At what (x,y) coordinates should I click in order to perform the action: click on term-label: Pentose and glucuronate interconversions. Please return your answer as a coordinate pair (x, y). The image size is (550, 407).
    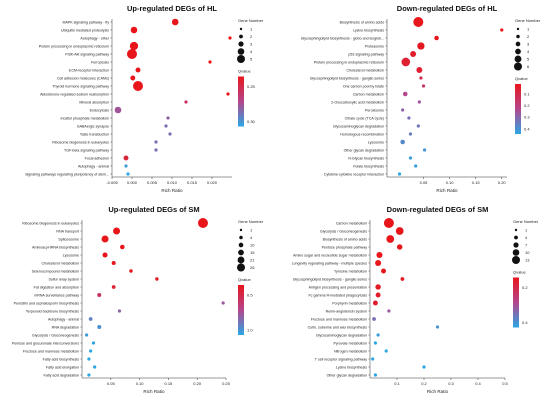
    Looking at the image, I should click on (45, 343).